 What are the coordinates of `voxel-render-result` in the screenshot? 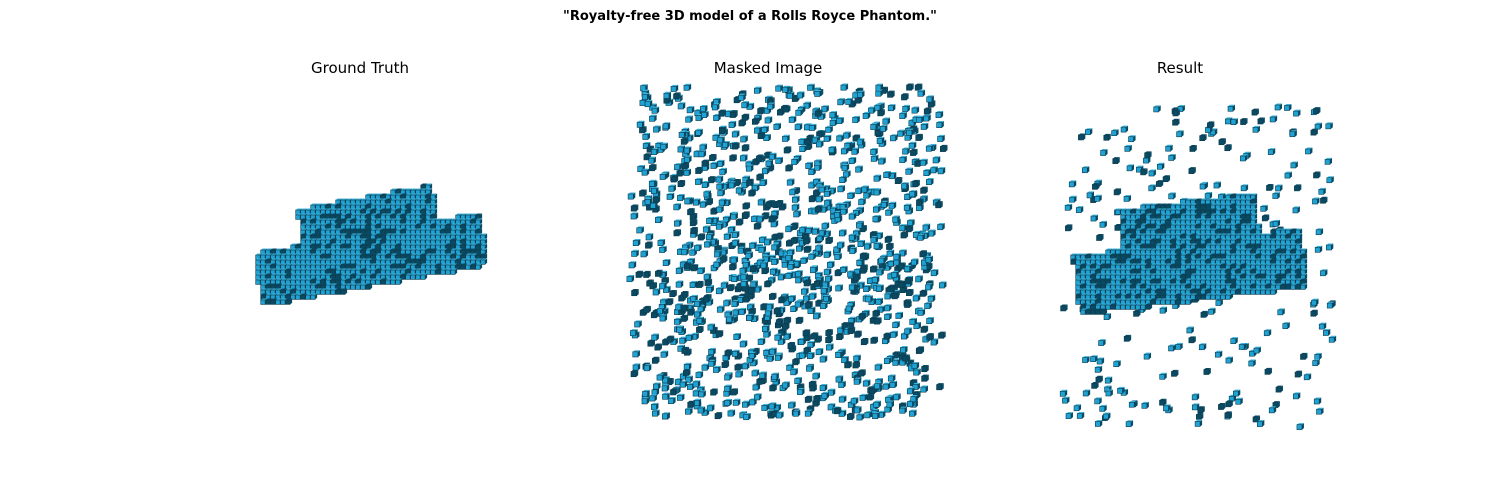 It's located at (1198, 266).